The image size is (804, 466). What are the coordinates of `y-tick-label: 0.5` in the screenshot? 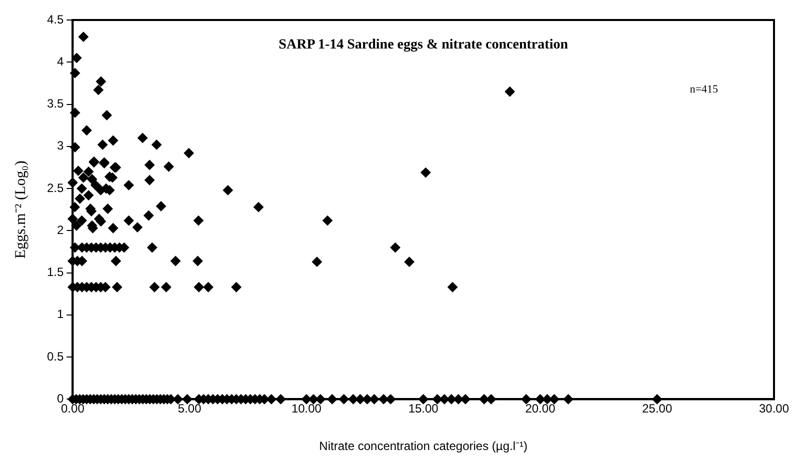 It's located at (55, 356).